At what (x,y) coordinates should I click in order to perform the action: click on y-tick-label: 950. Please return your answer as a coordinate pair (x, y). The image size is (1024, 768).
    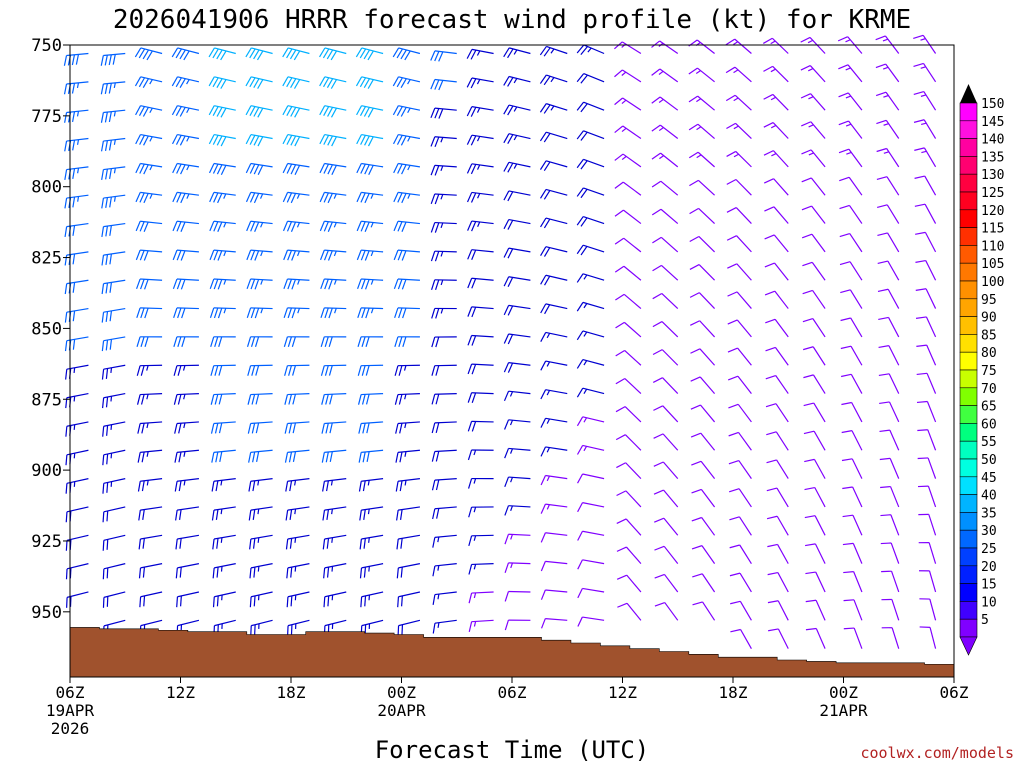
    Looking at the image, I should click on (46, 613).